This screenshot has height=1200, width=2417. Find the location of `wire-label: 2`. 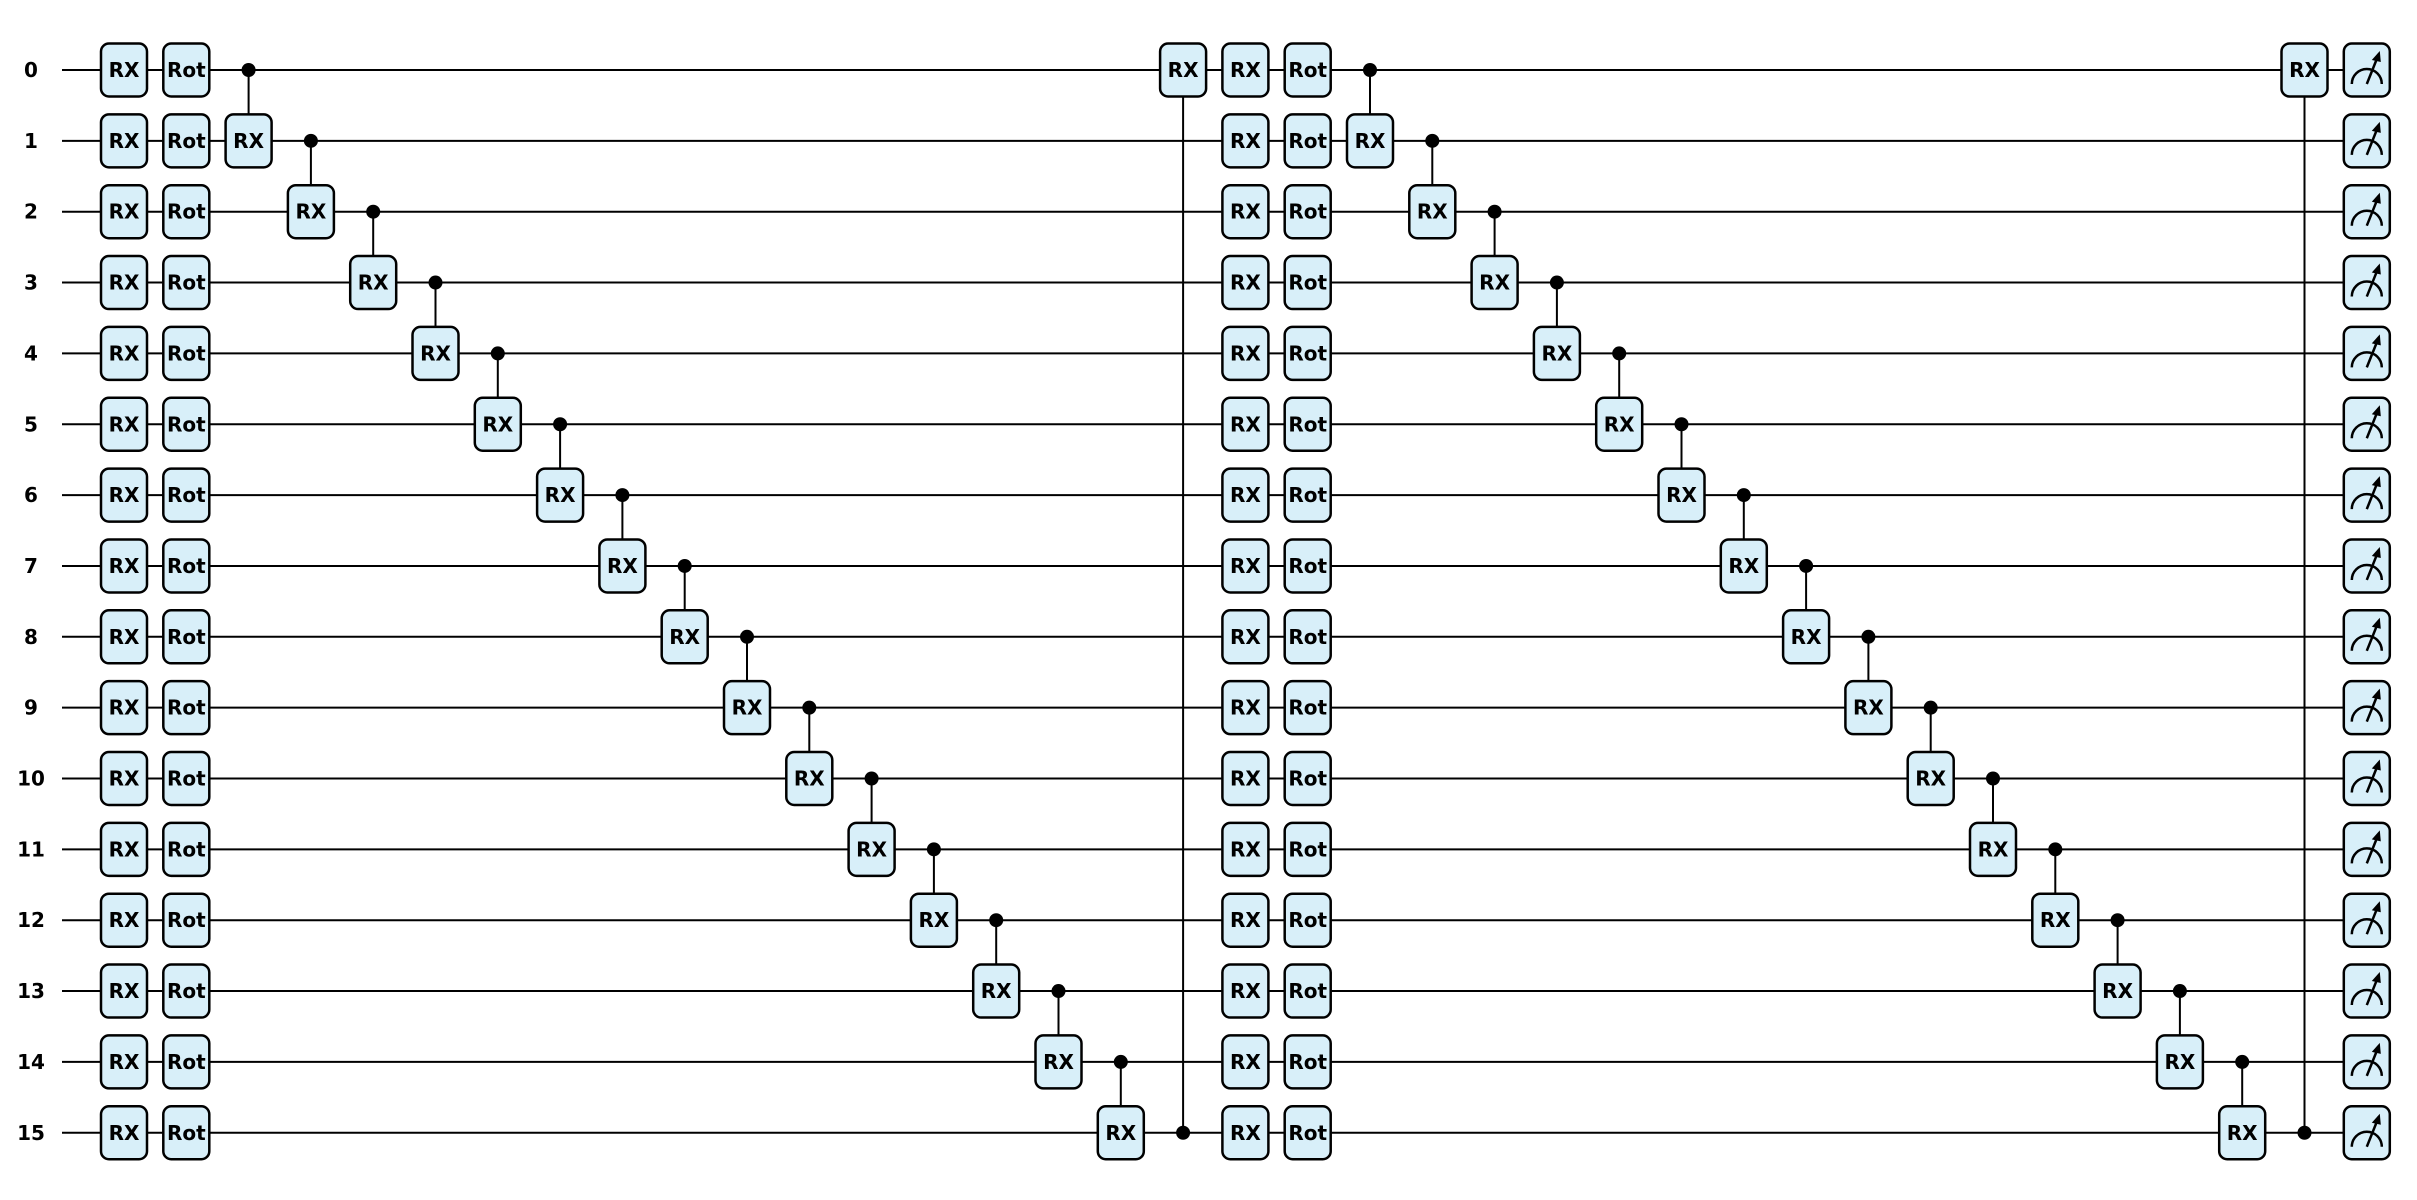

wire-label: 2 is located at coordinates (31, 212).